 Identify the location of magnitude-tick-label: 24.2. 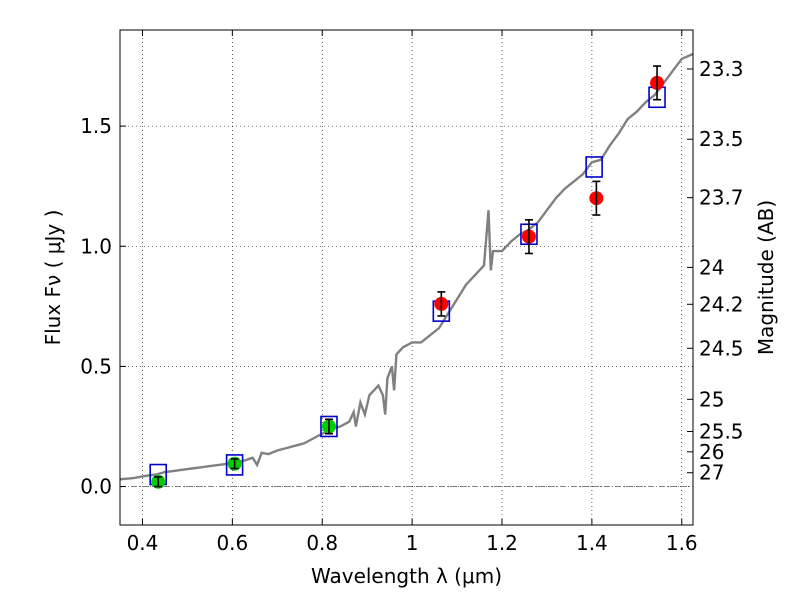
(721, 304).